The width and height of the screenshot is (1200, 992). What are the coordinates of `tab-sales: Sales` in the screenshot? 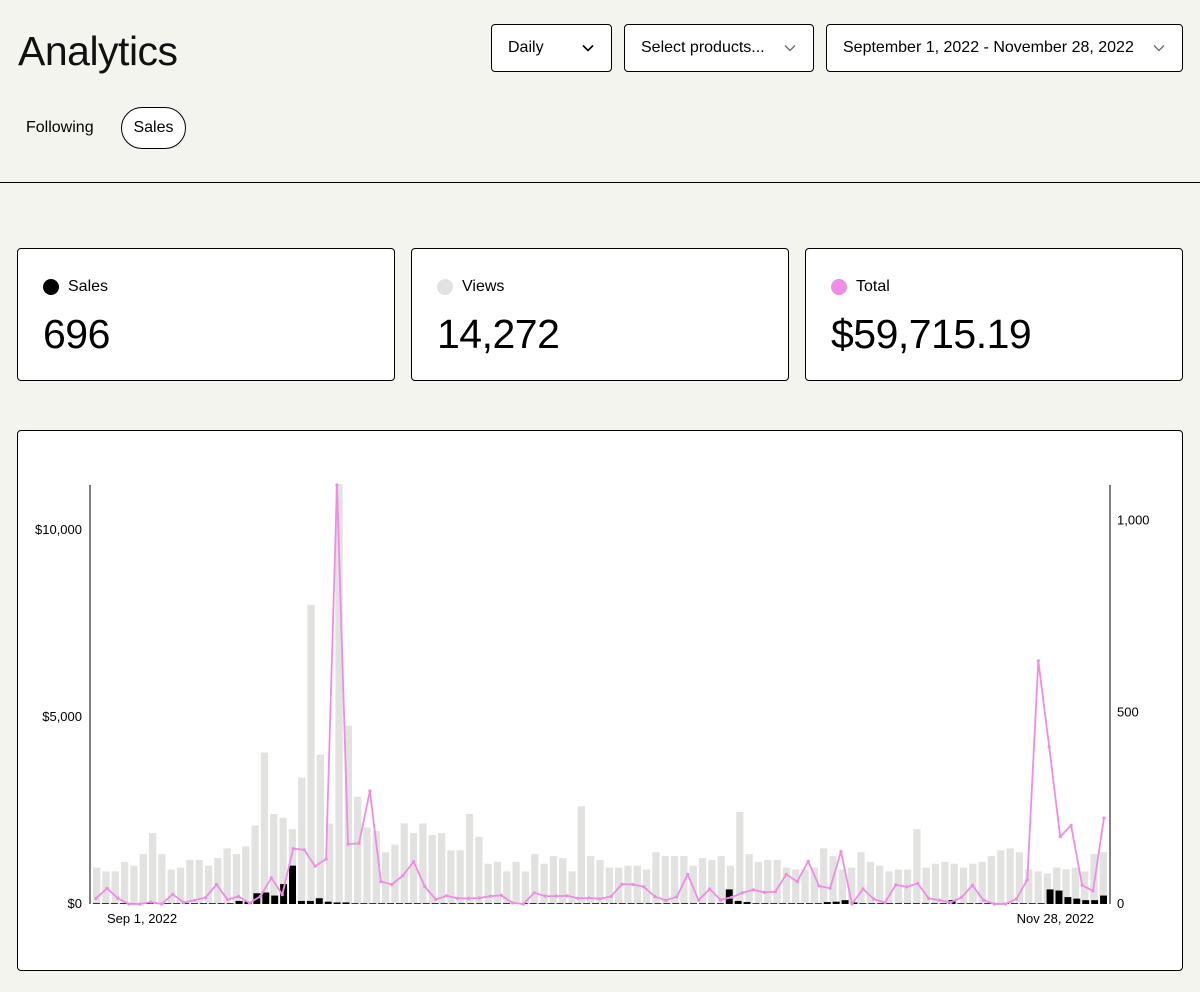 It's located at (153, 128).